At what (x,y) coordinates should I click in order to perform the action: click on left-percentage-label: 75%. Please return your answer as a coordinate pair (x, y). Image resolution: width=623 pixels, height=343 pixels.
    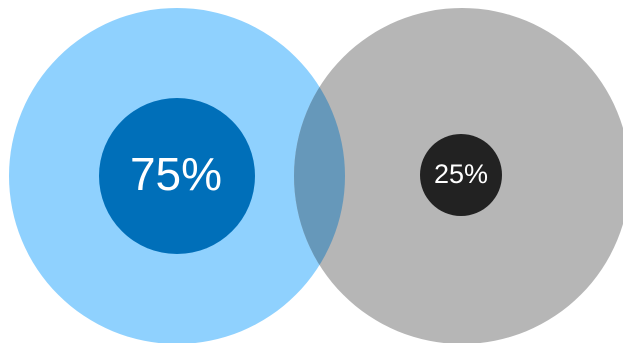
    Looking at the image, I should click on (176, 174).